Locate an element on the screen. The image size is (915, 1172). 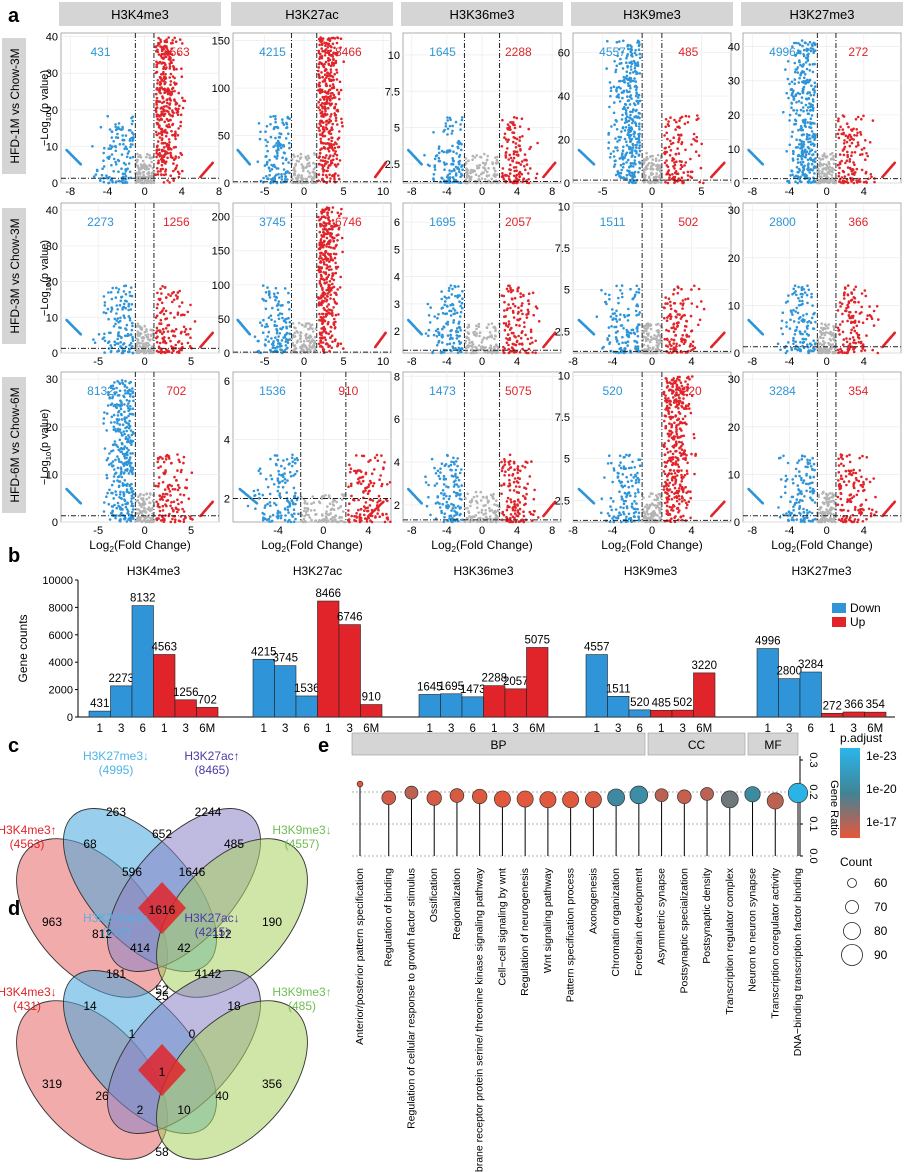
facet-strip-label: H3K27ac is located at coordinates (312, 14).